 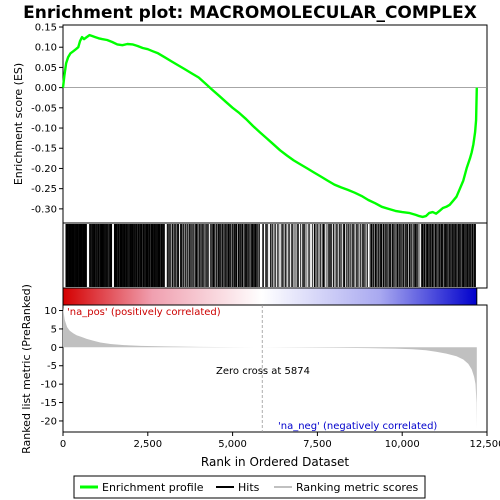 I want to click on x-tick-label: 5,000, so click(x=232, y=444).